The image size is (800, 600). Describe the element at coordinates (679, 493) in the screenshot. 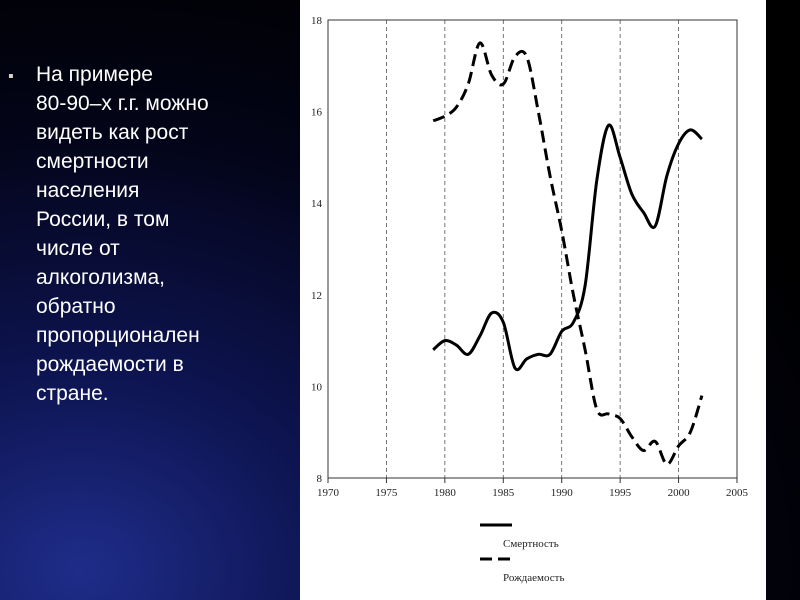

I see `x-tick-label-2000: 2000` at that location.